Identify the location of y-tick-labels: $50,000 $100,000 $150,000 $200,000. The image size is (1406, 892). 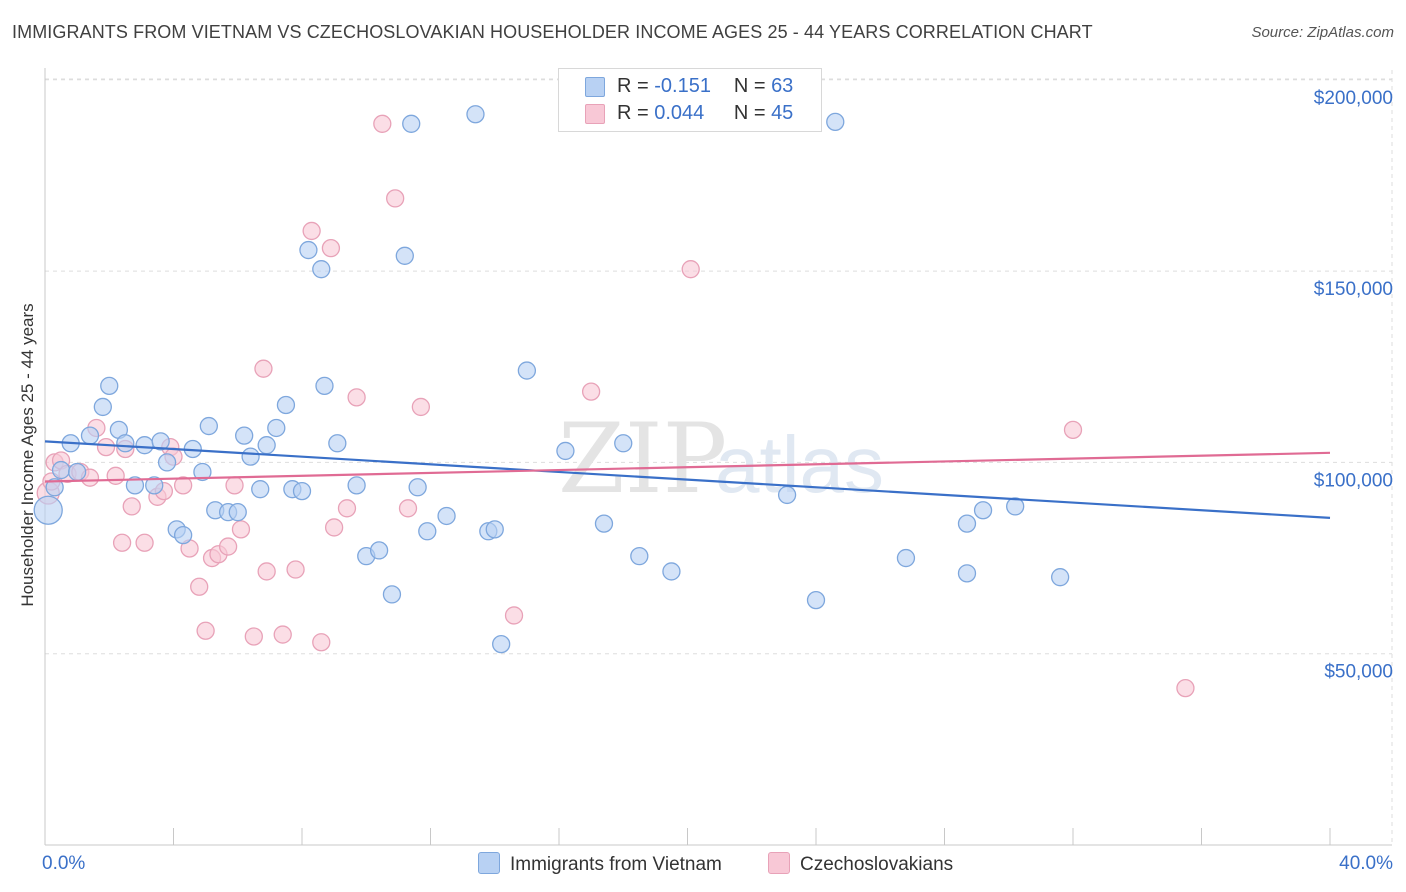
(1353, 385).